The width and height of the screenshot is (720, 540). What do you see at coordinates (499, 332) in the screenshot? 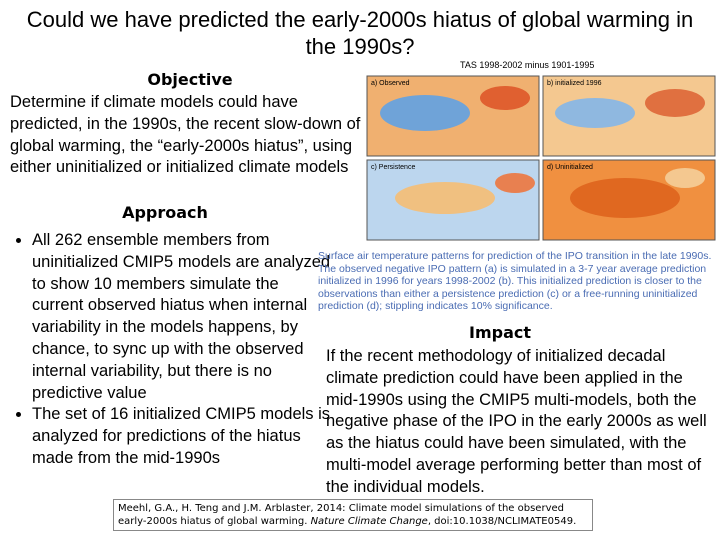
I see `impact-heading: Impact` at bounding box center [499, 332].